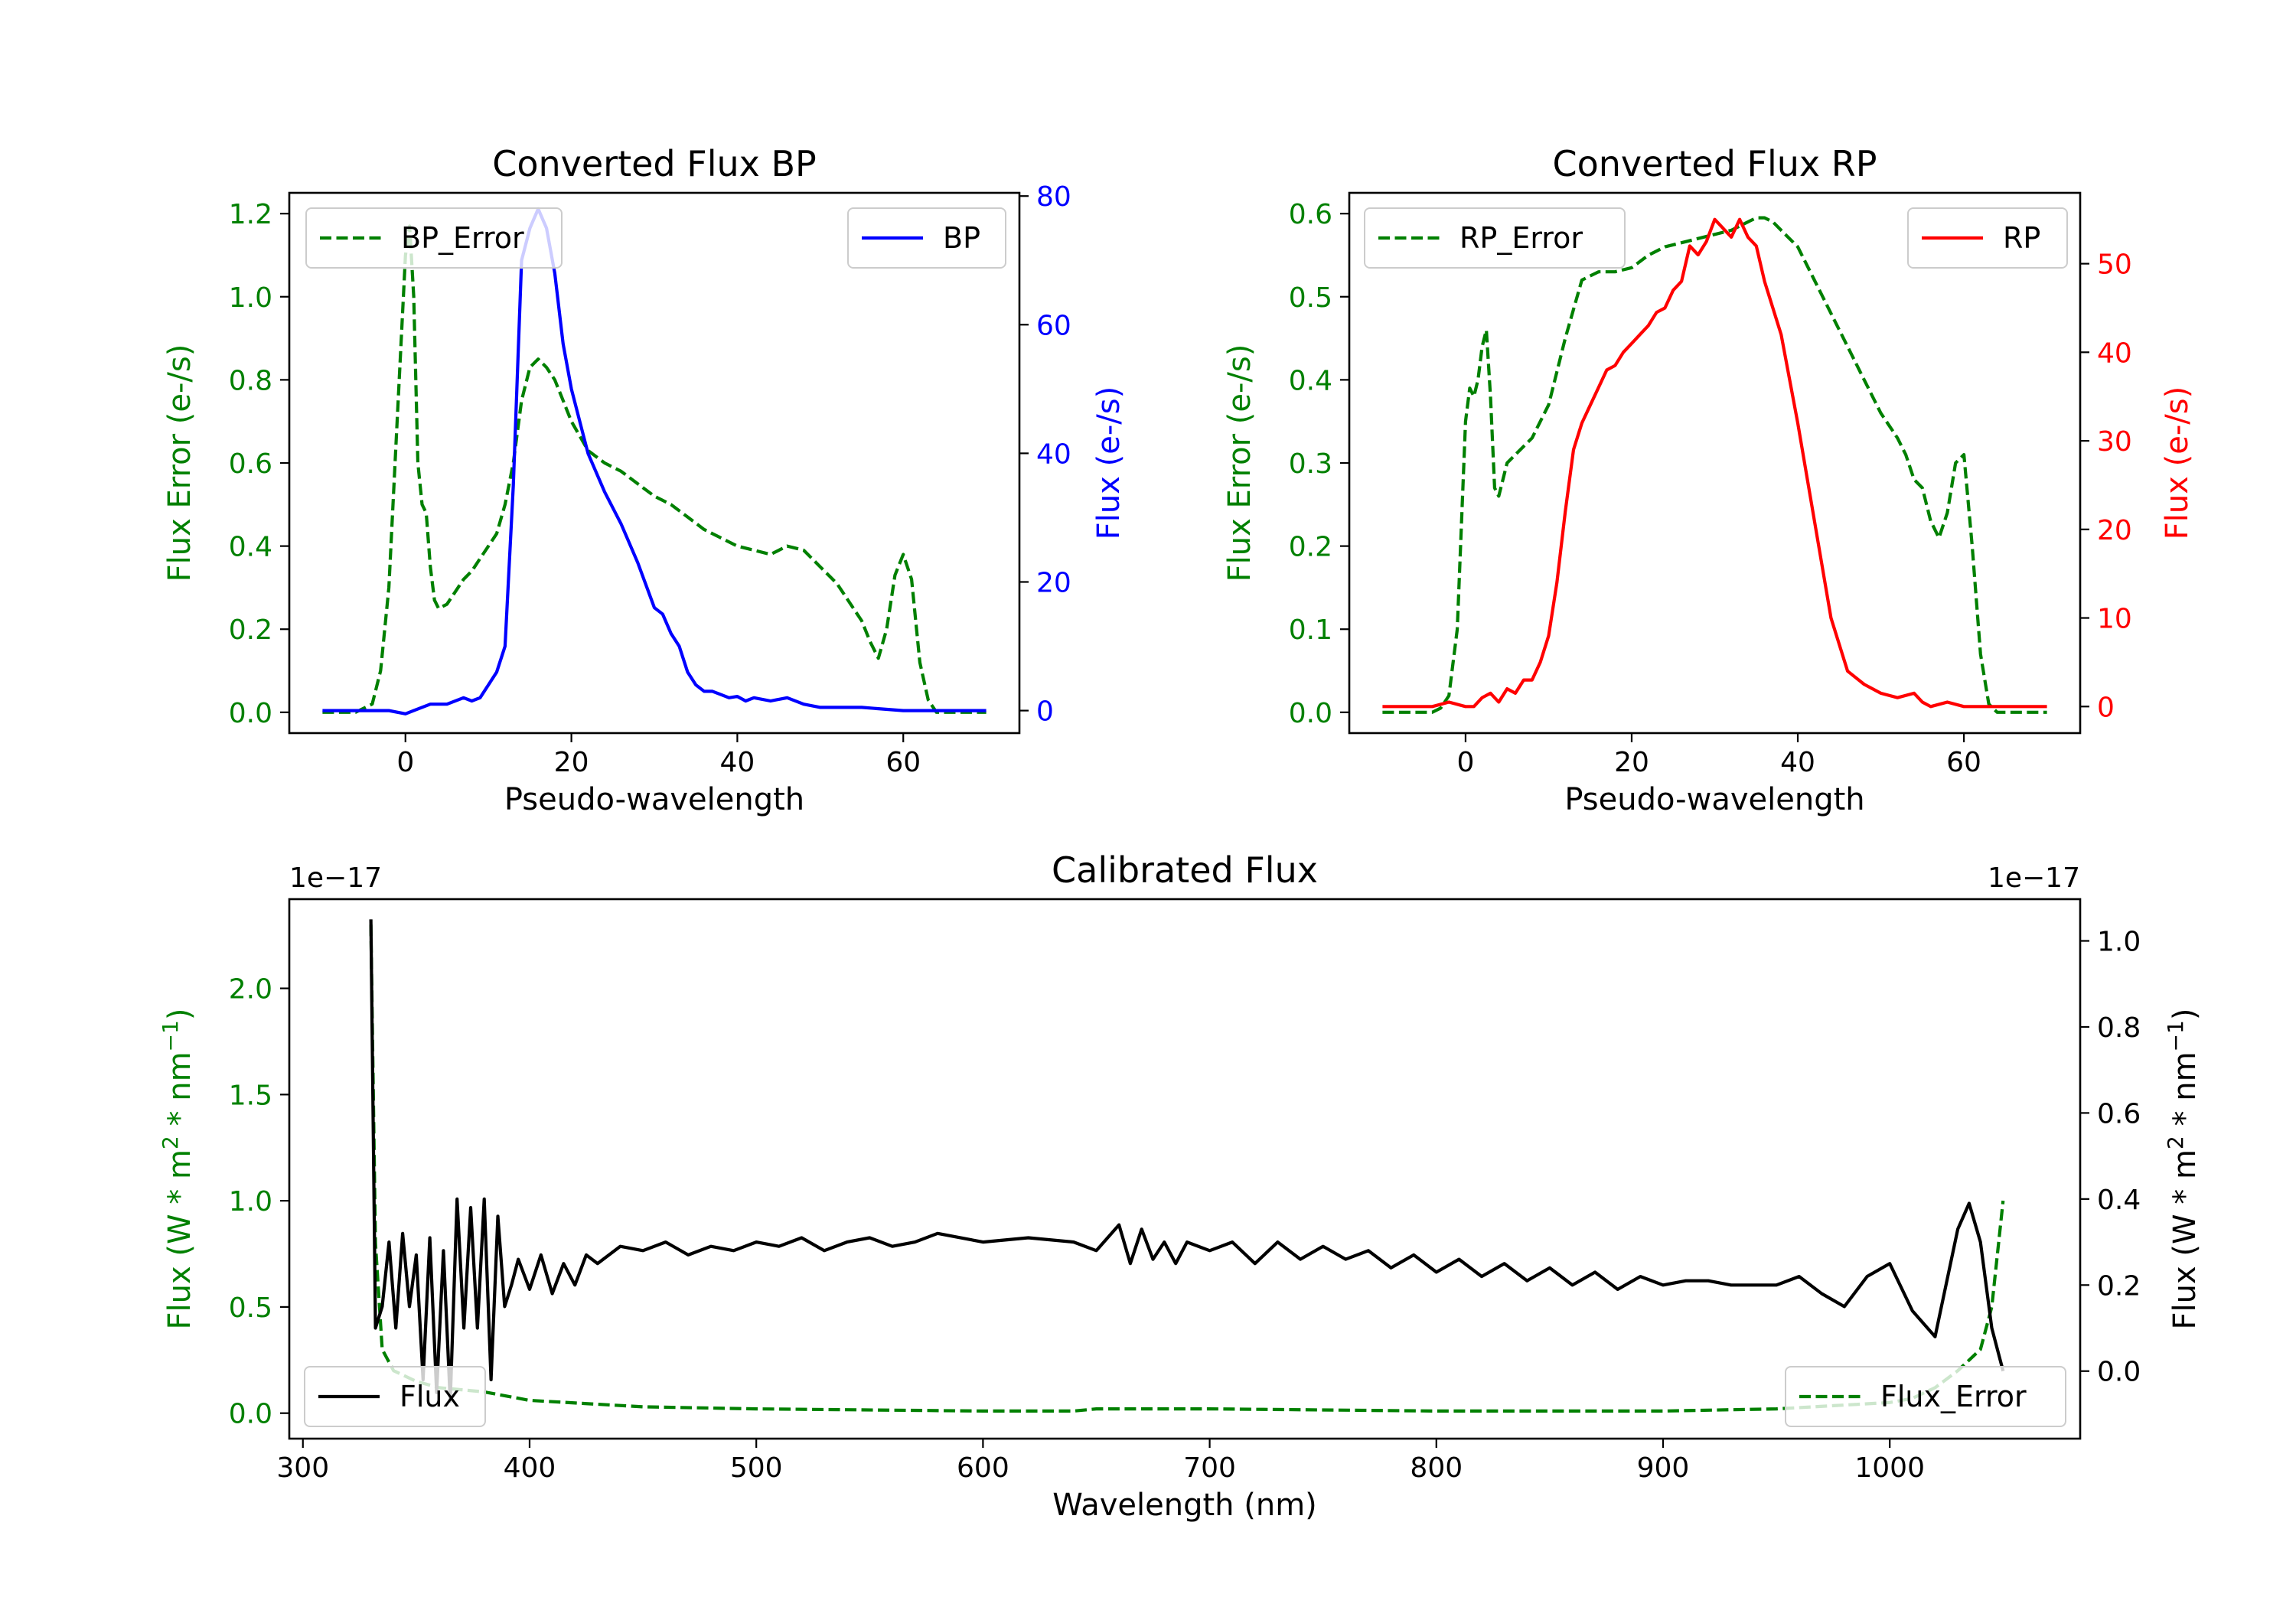 This screenshot has height=1607, width=2296. I want to click on legend-label: RP, so click(2021, 238).